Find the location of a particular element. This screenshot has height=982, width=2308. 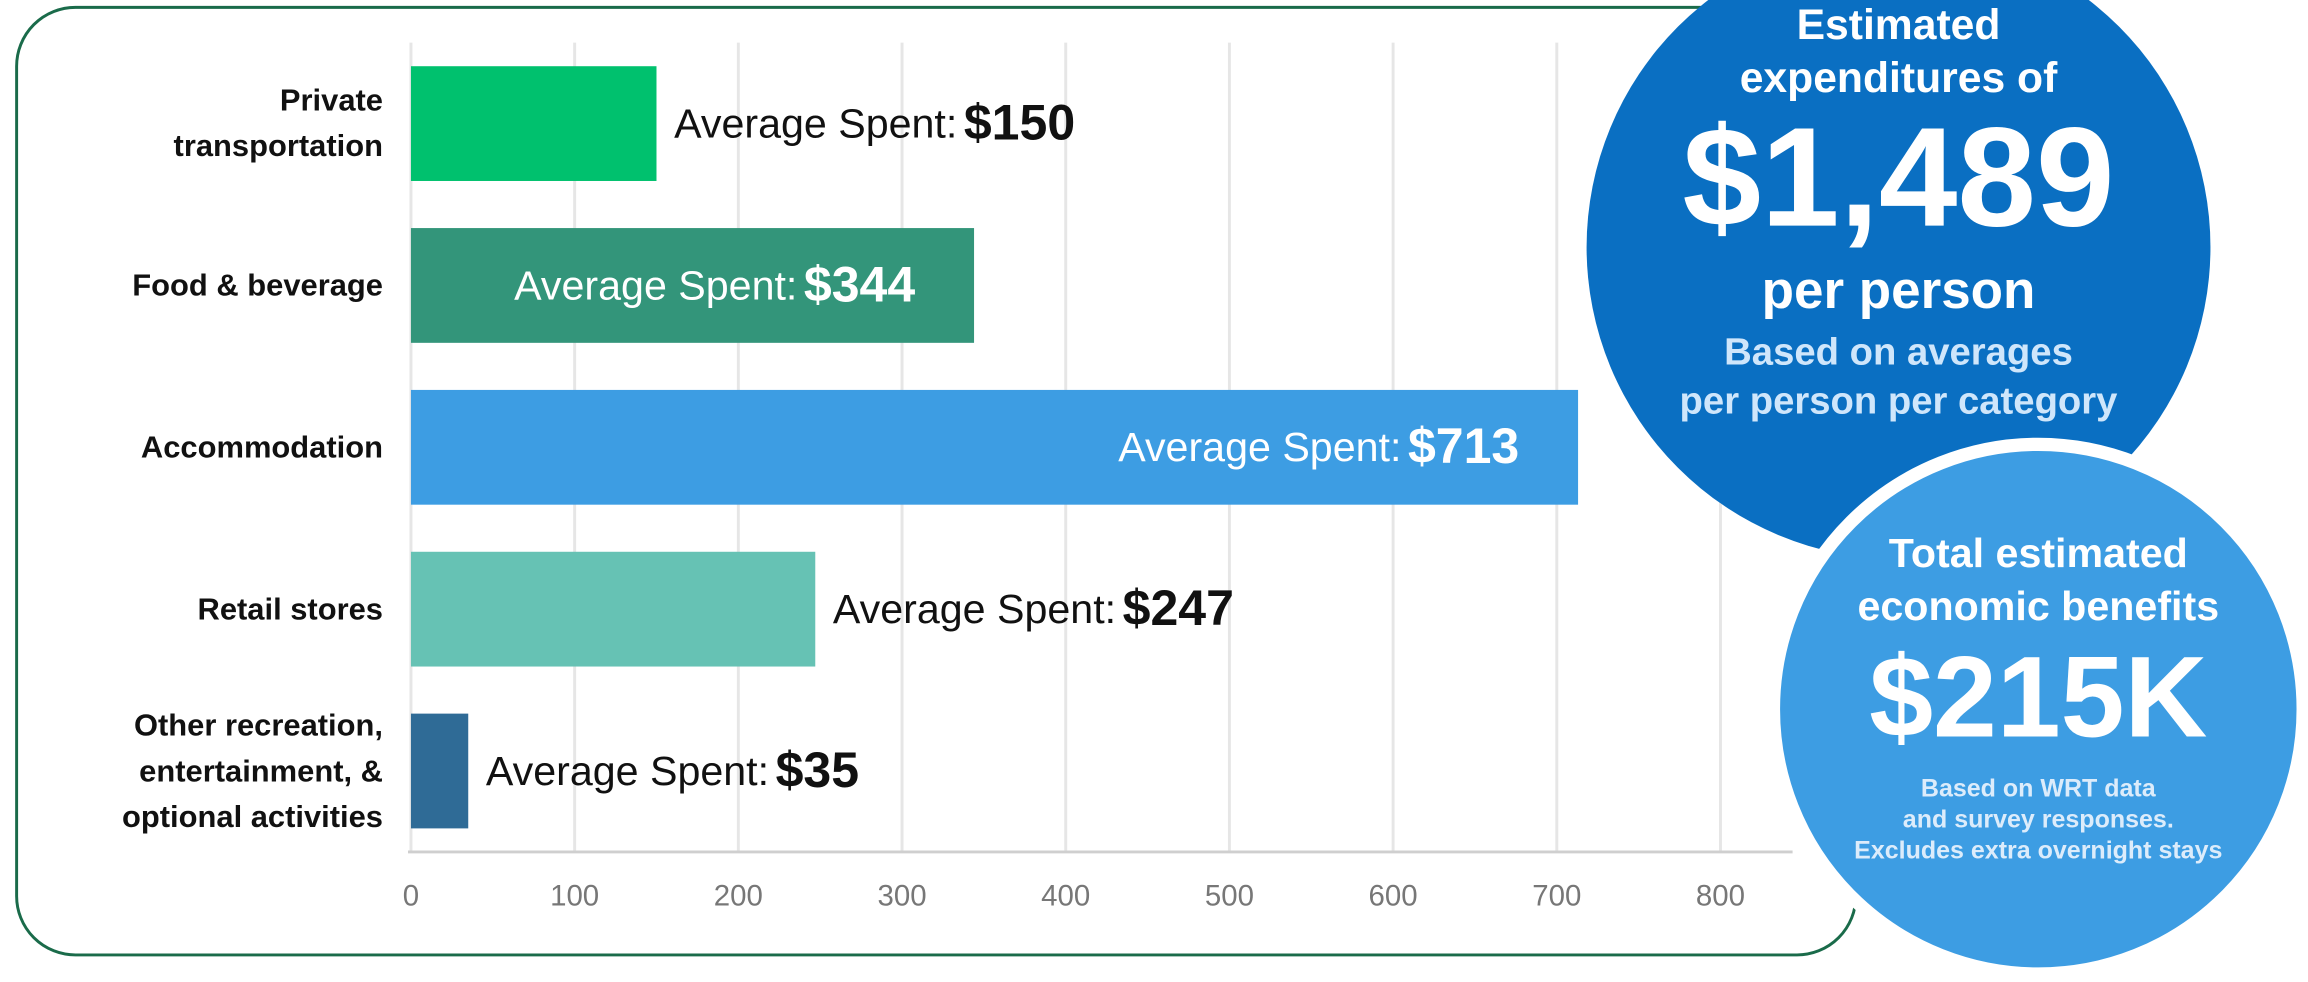

callout-text: per person is located at coordinates (1899, 290).